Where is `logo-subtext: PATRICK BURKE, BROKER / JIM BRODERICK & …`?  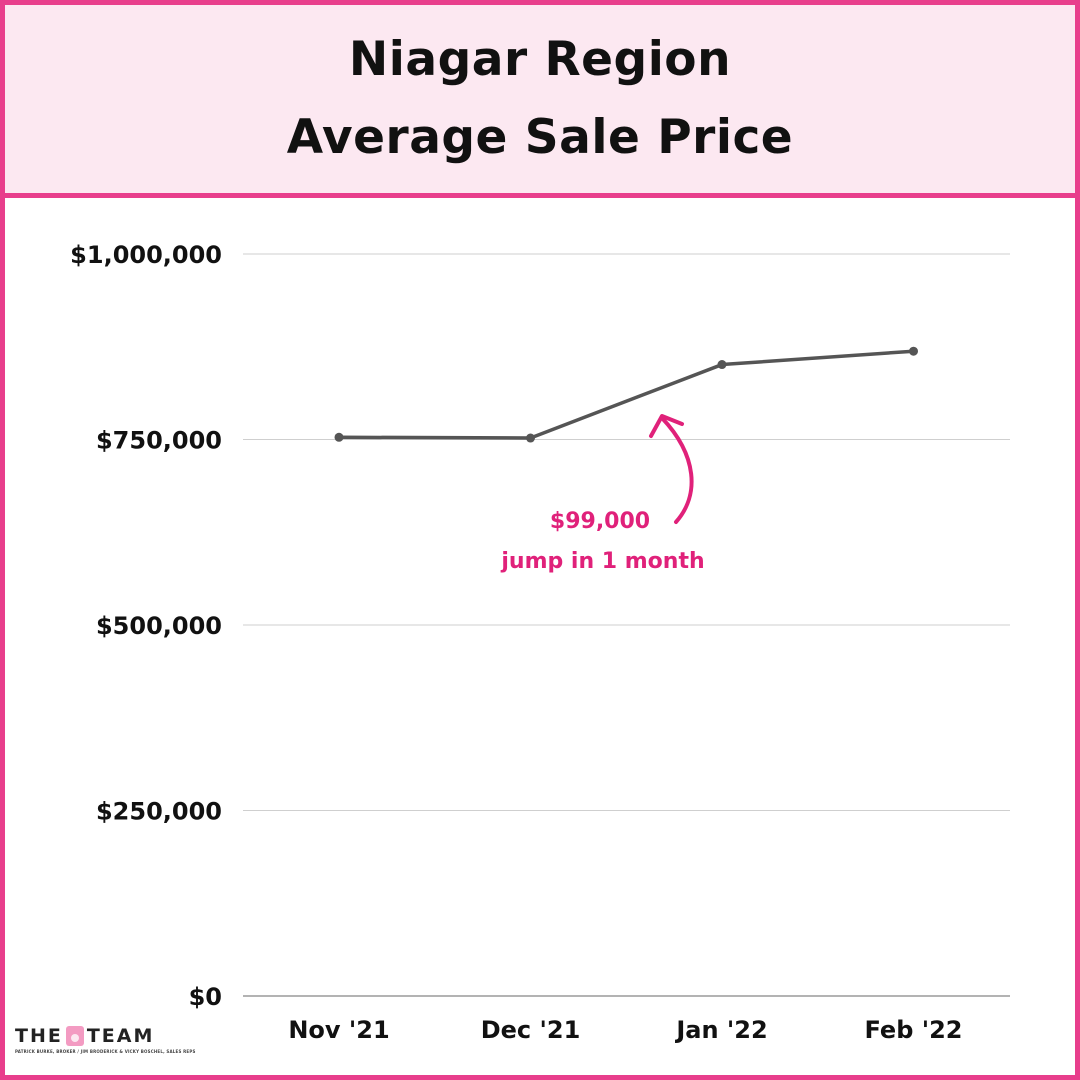 logo-subtext: PATRICK BURKE, BROKER / JIM BRODERICK & … is located at coordinates (105, 1051).